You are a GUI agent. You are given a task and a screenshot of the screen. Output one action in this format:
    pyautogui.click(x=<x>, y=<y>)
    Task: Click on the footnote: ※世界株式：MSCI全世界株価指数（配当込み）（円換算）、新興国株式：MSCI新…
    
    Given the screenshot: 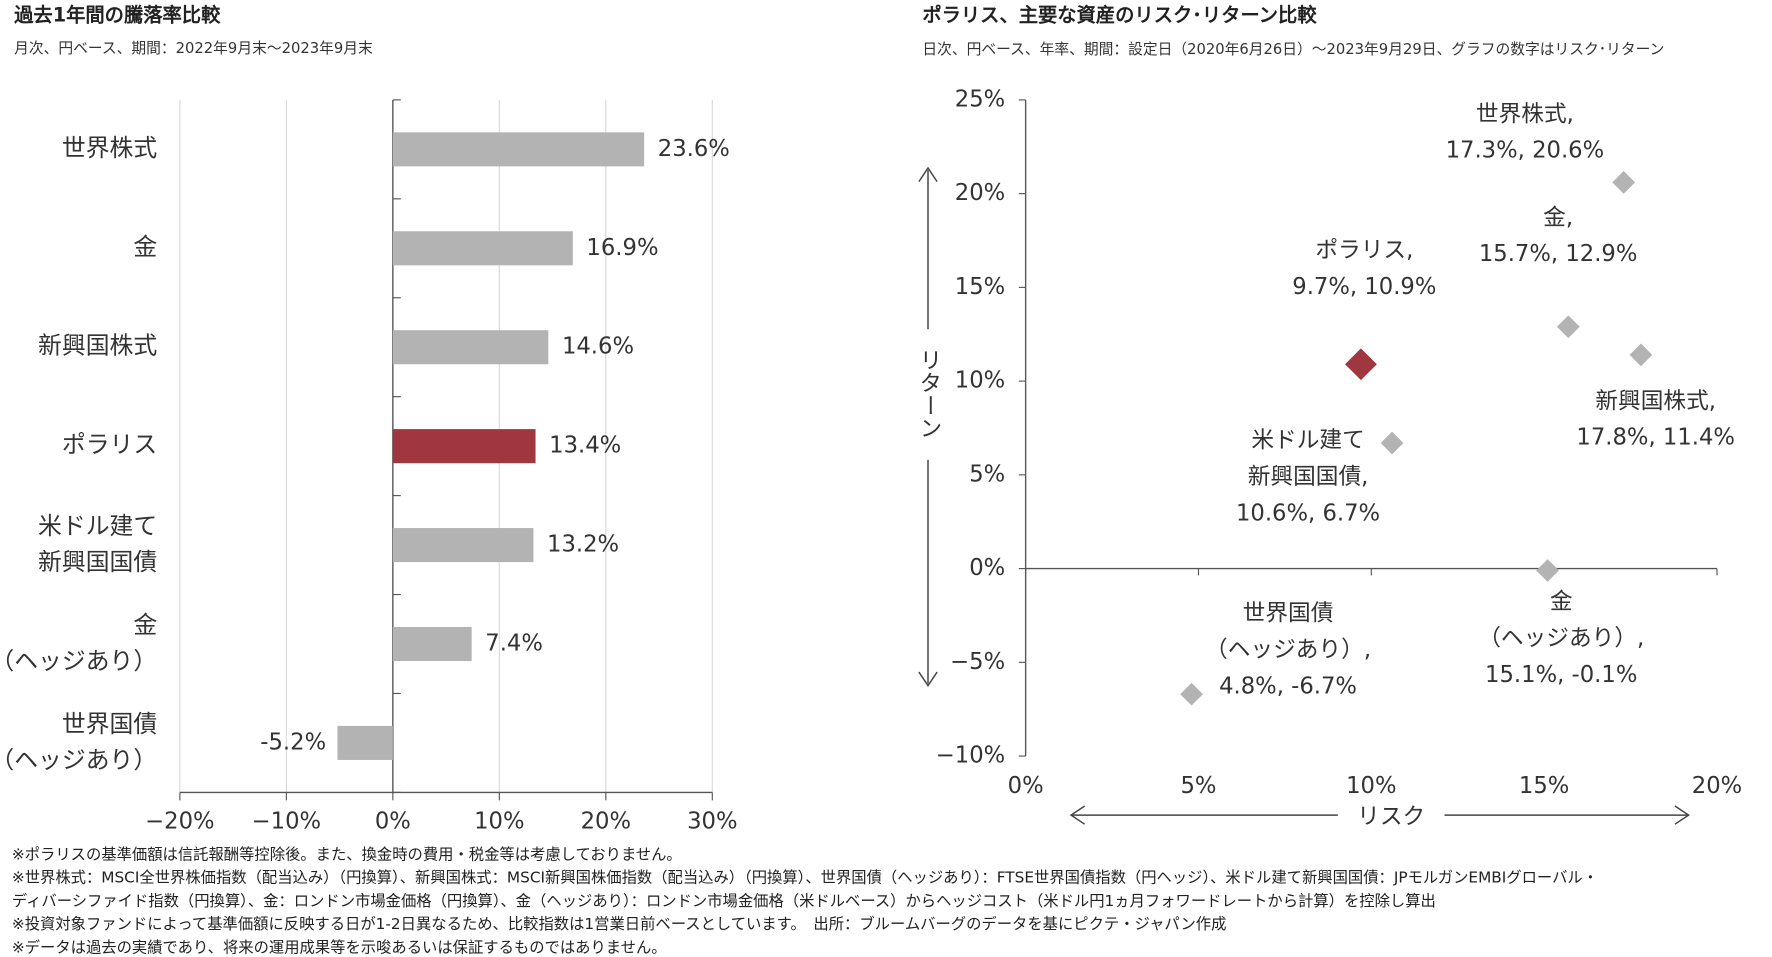 What is the action you would take?
    pyautogui.click(x=805, y=878)
    